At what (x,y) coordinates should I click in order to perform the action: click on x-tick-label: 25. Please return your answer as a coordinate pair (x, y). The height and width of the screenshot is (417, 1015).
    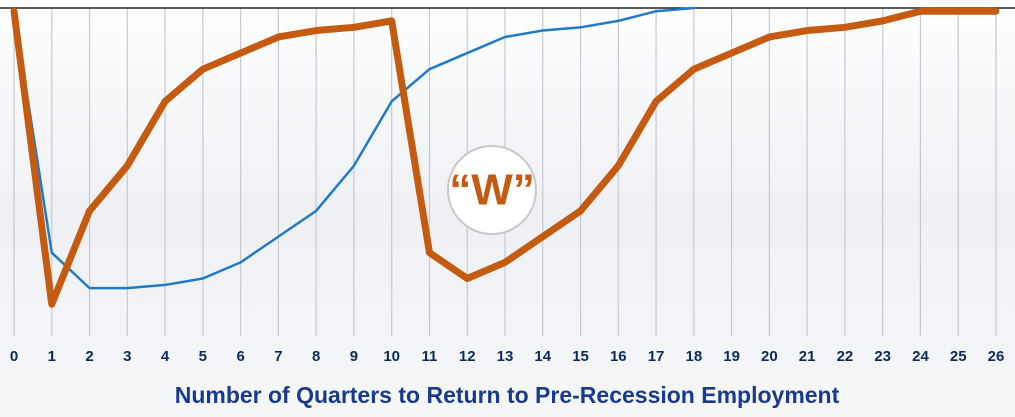
    Looking at the image, I should click on (958, 356).